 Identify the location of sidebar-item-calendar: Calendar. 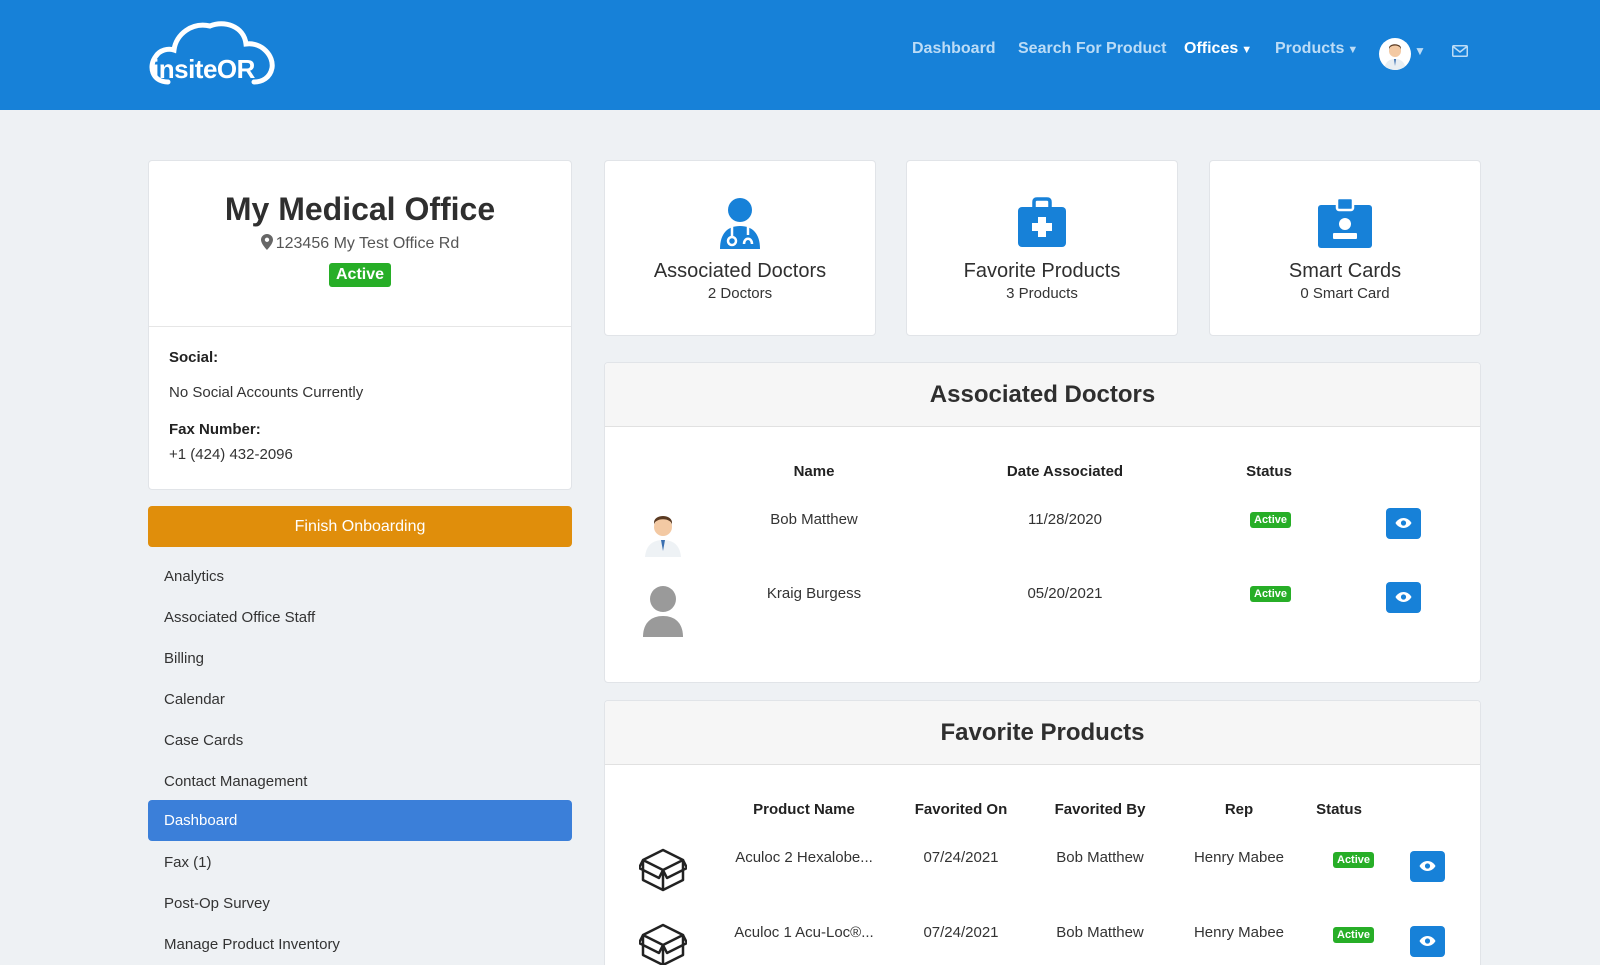
(194, 699).